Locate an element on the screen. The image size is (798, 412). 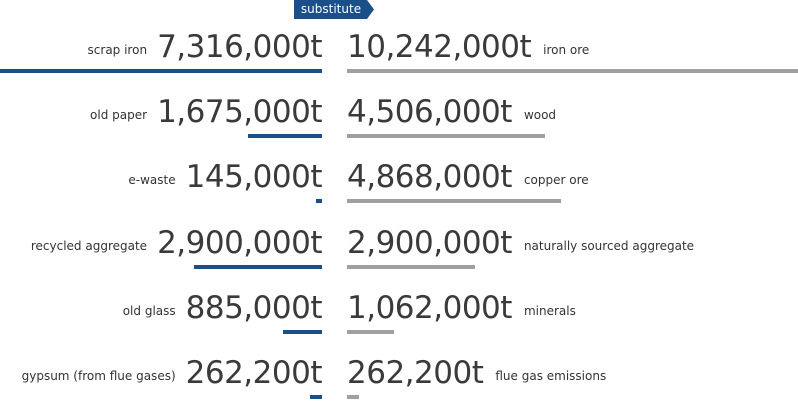
substitute-cell: scrap iron 7,316,000t is located at coordinates (205, 43).